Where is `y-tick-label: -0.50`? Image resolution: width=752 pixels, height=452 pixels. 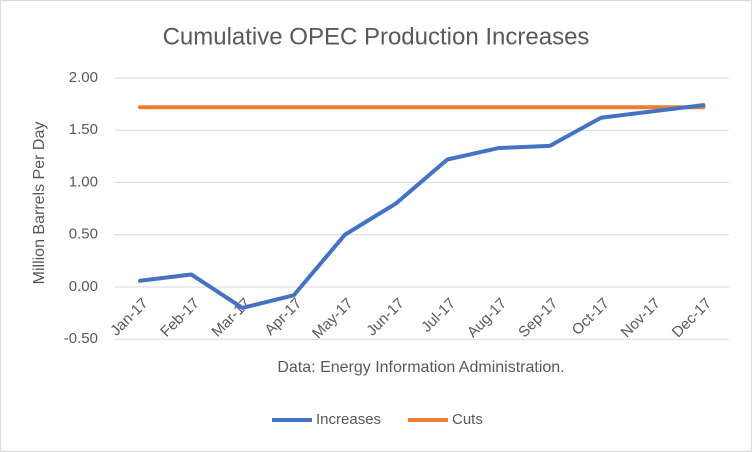
y-tick-label: -0.50 is located at coordinates (81, 338).